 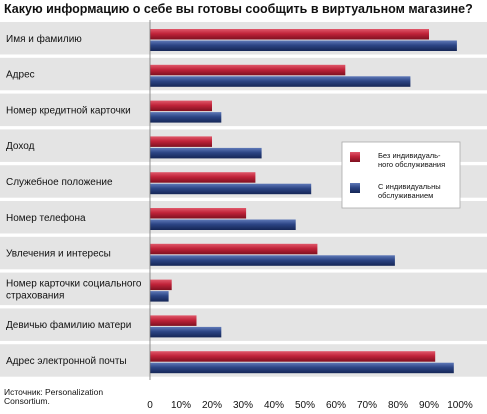 I want to click on x-tick-label: 30%, so click(x=243, y=405).